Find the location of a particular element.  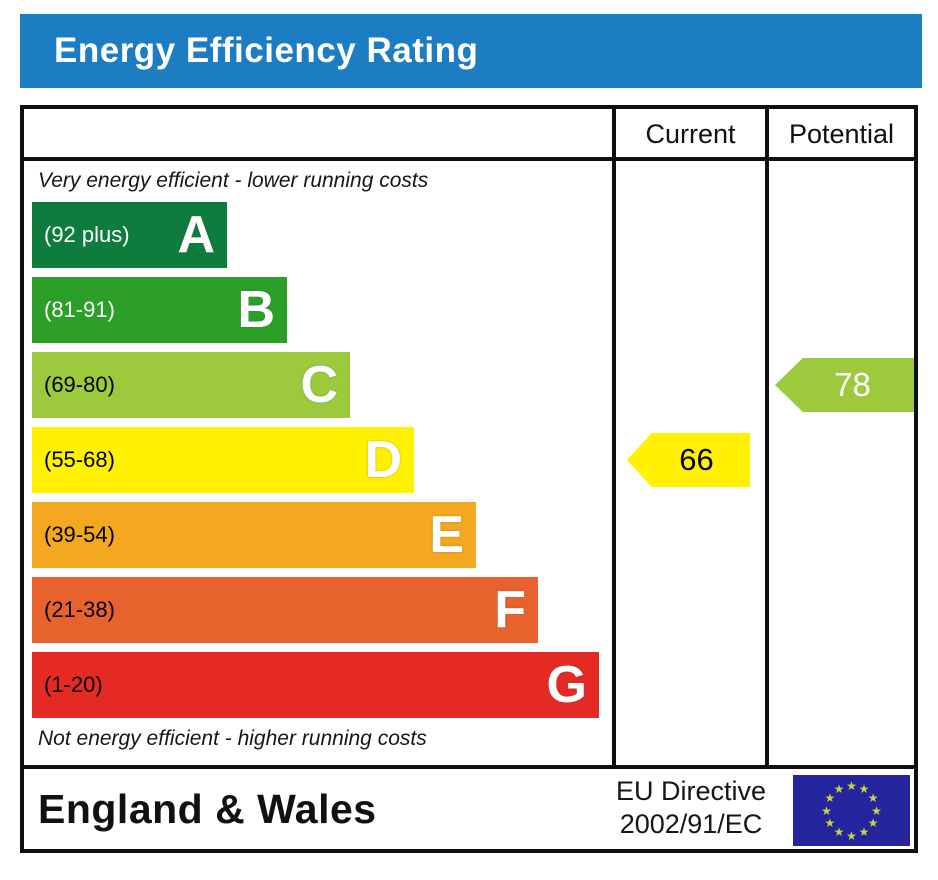

current-column-divider is located at coordinates (614, 439).